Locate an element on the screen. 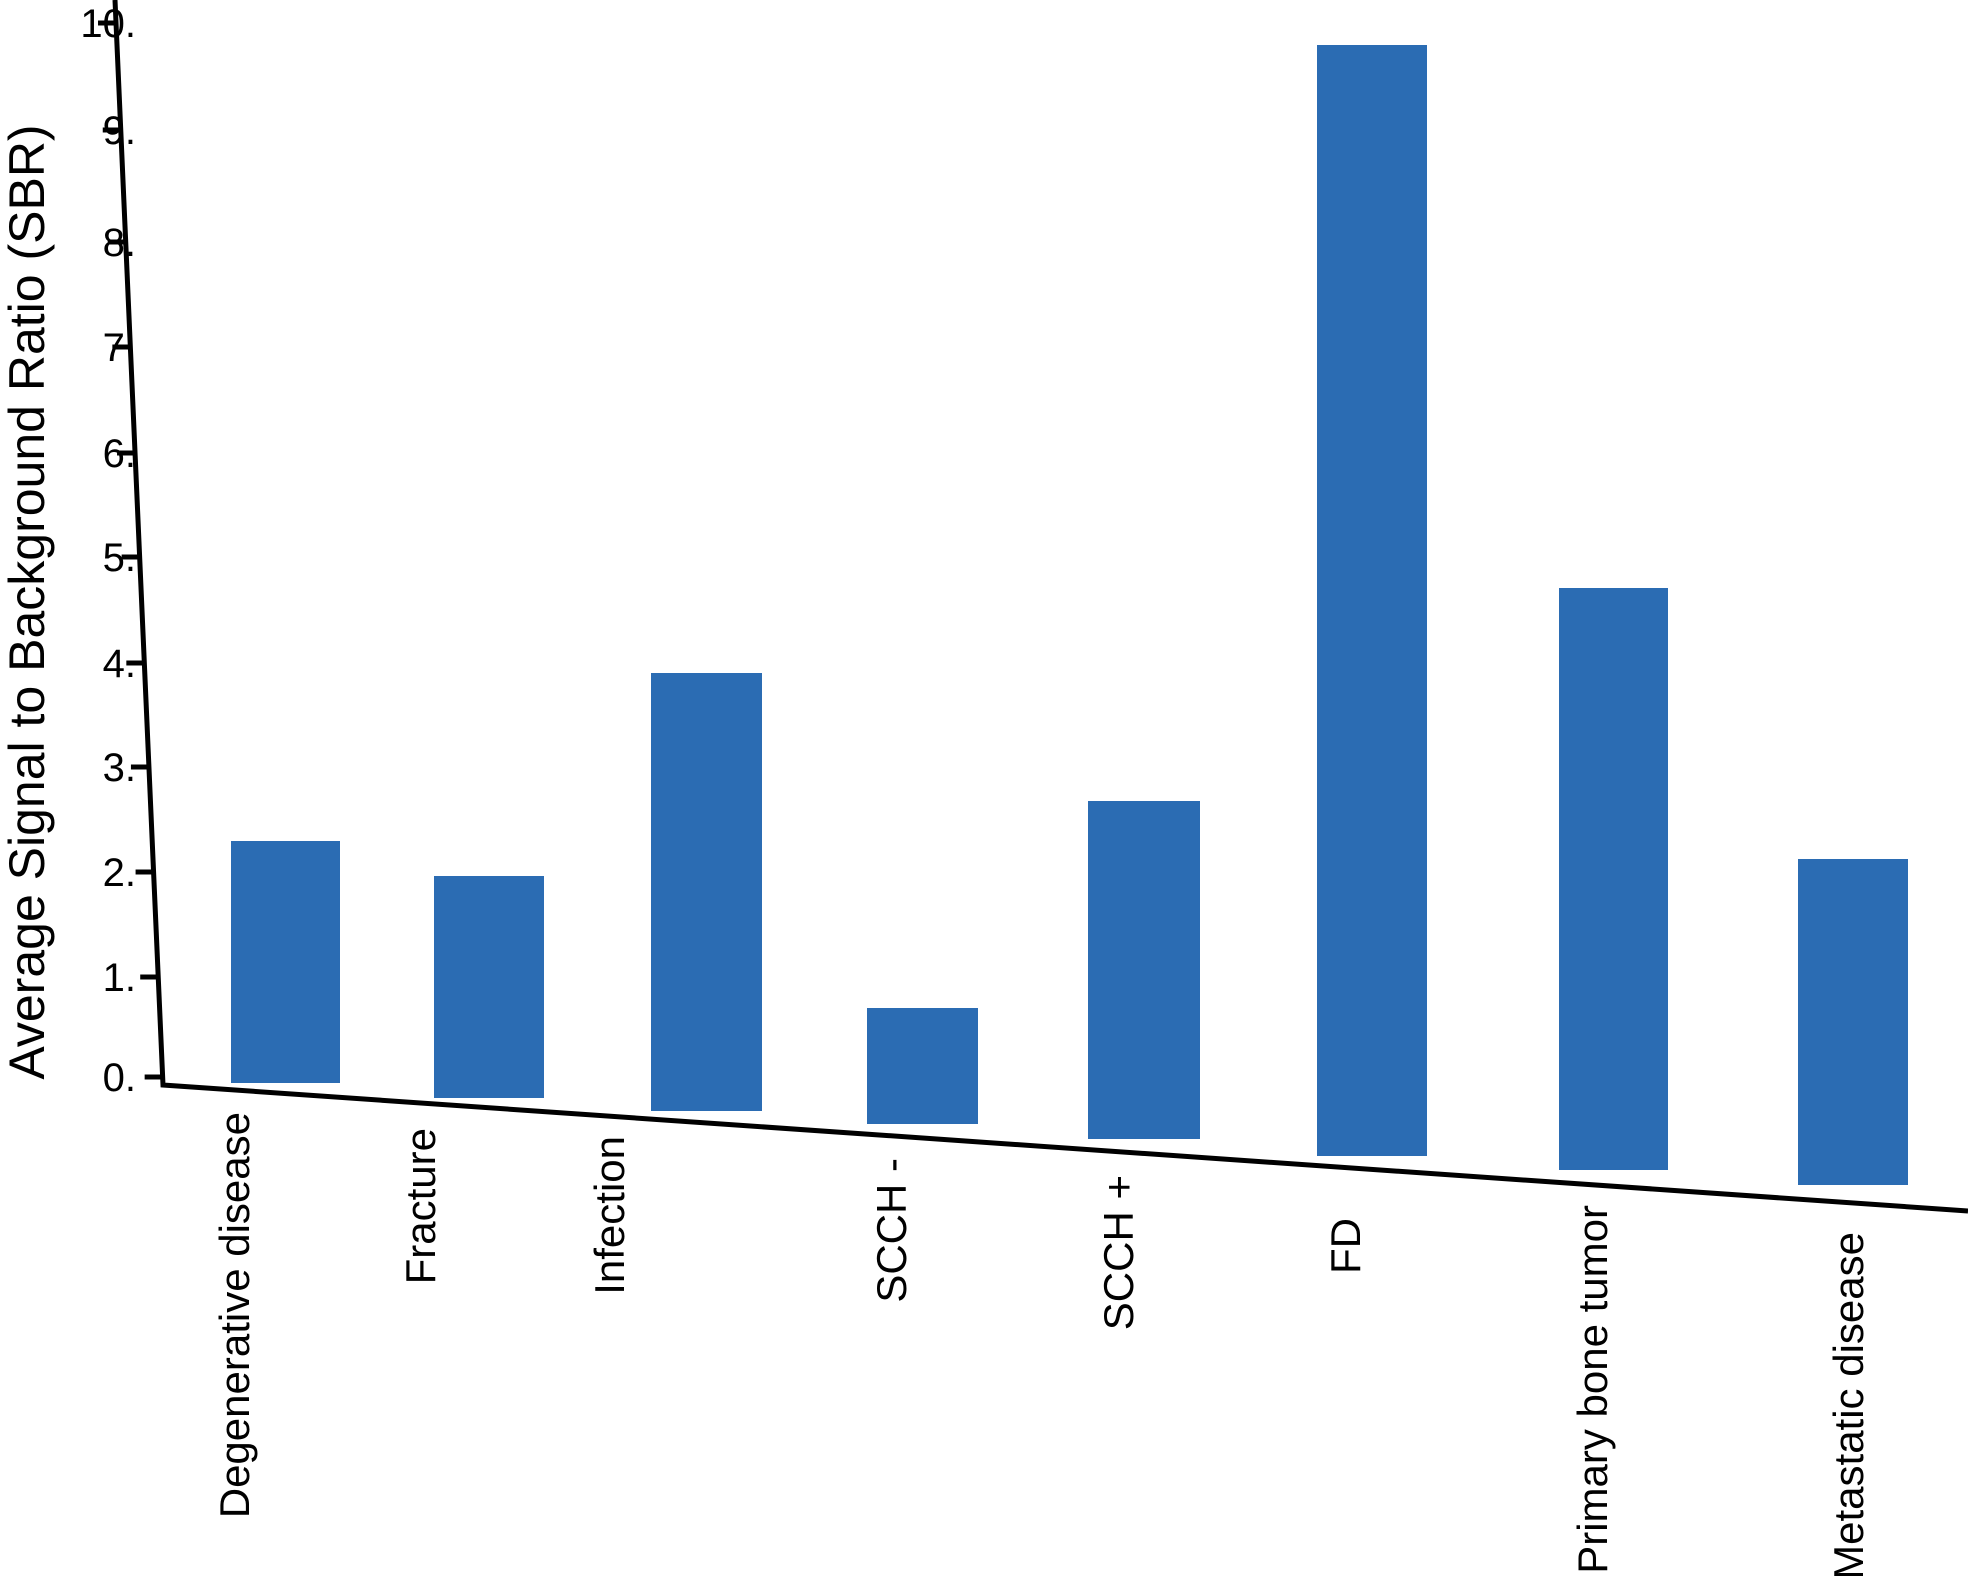  category-label: FD is located at coordinates (1345, 1246).